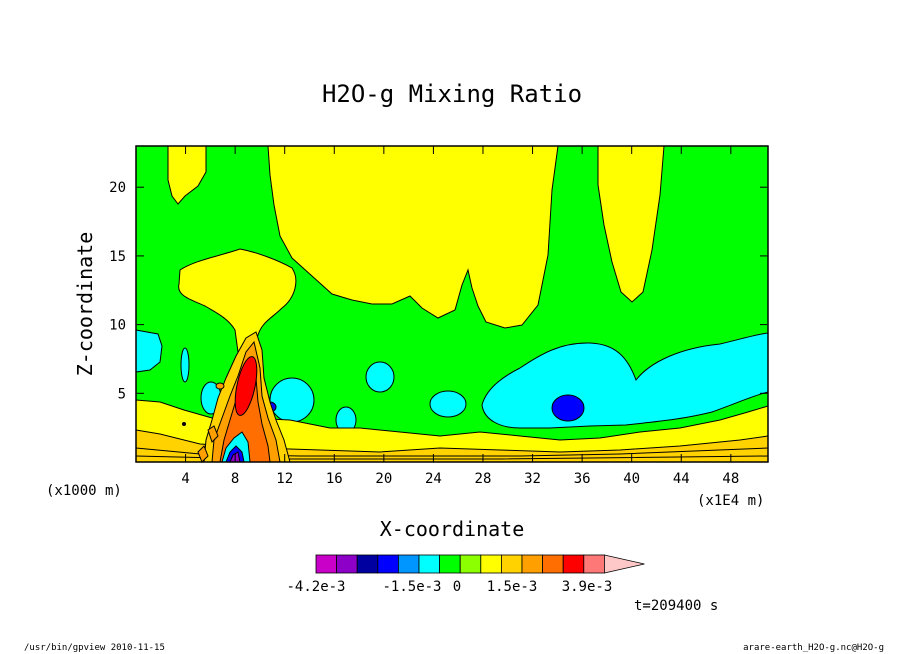 This screenshot has width=904, height=654. I want to click on y-tick-label: 15, so click(117, 257).